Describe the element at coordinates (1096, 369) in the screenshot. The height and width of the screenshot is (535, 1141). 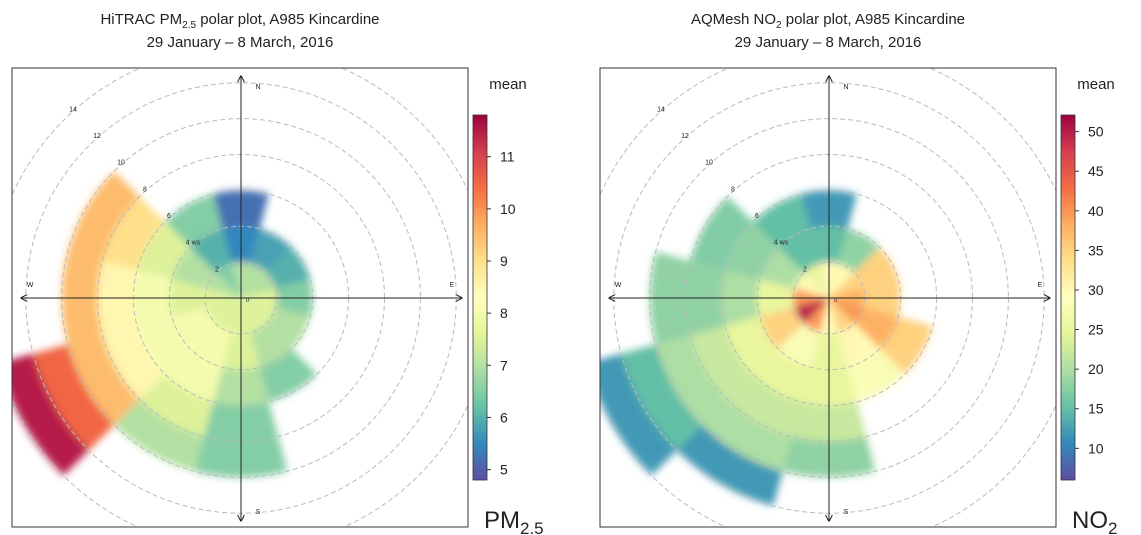
I see `colorbar-tick-label: 20` at that location.